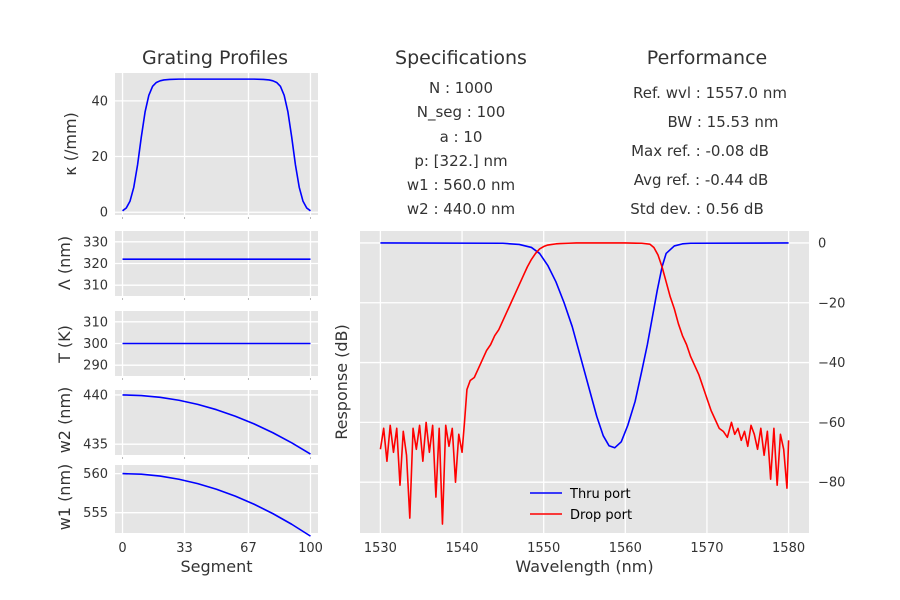 This screenshot has height=600, width=900. What do you see at coordinates (64, 497) in the screenshot?
I see `w1-ylabel: w1 (nm)` at bounding box center [64, 497].